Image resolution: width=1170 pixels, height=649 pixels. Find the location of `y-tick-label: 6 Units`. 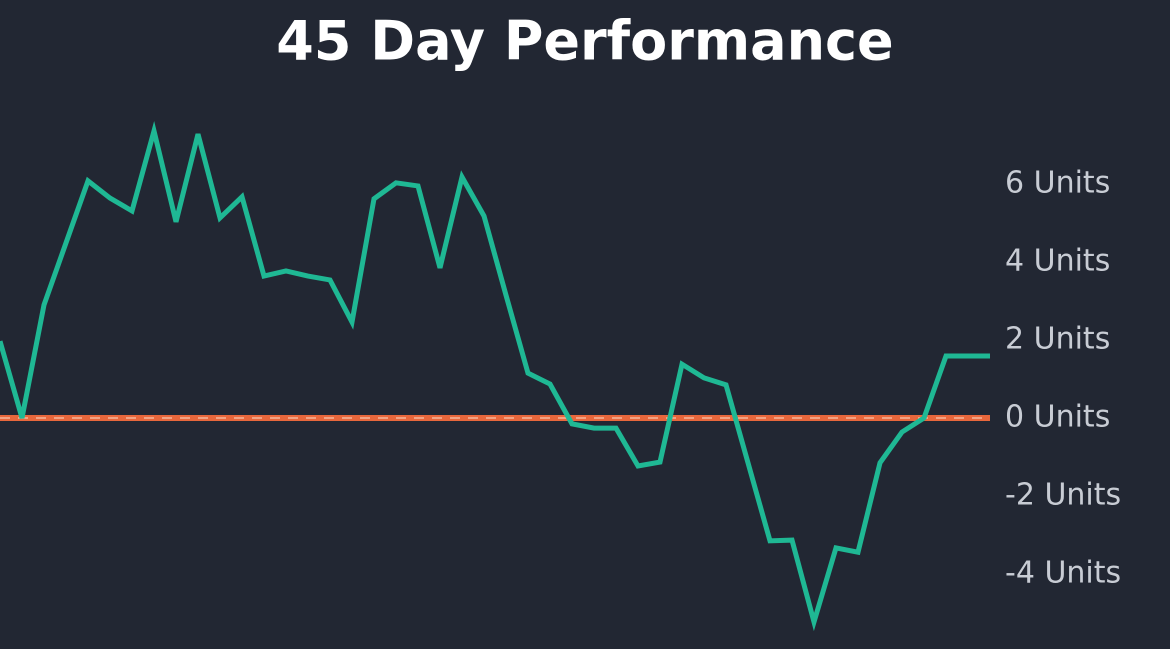

y-tick-label: 6 Units is located at coordinates (1057, 183).